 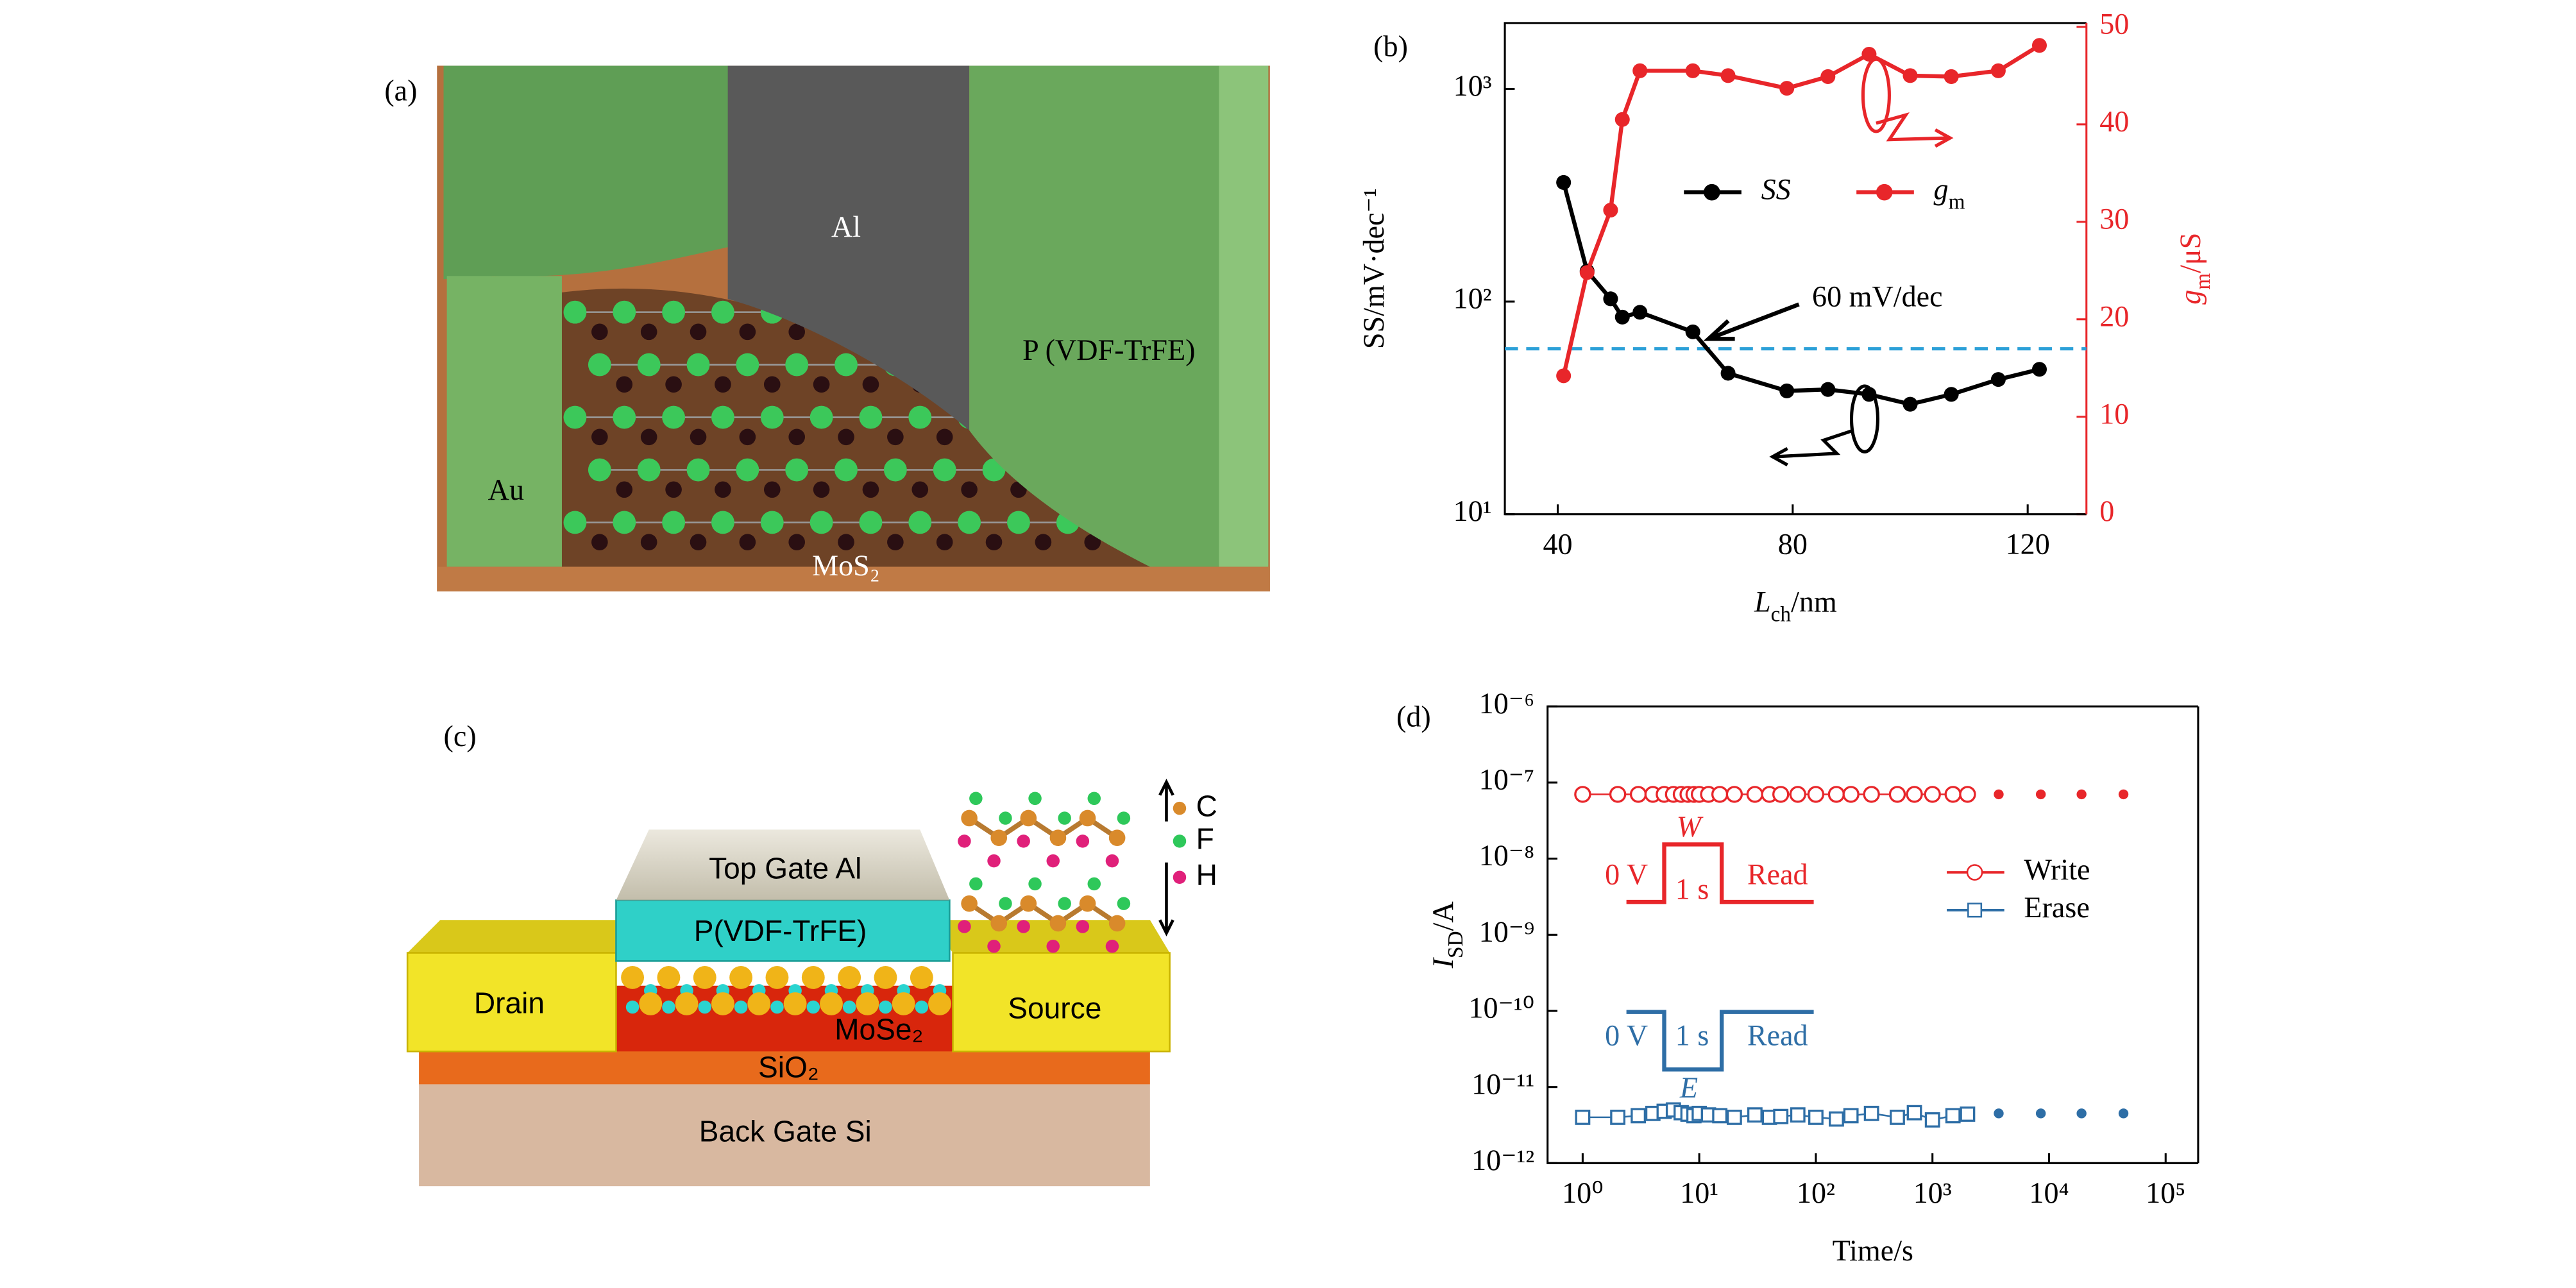 I want to click on sio2-layer, so click(x=784, y=1066).